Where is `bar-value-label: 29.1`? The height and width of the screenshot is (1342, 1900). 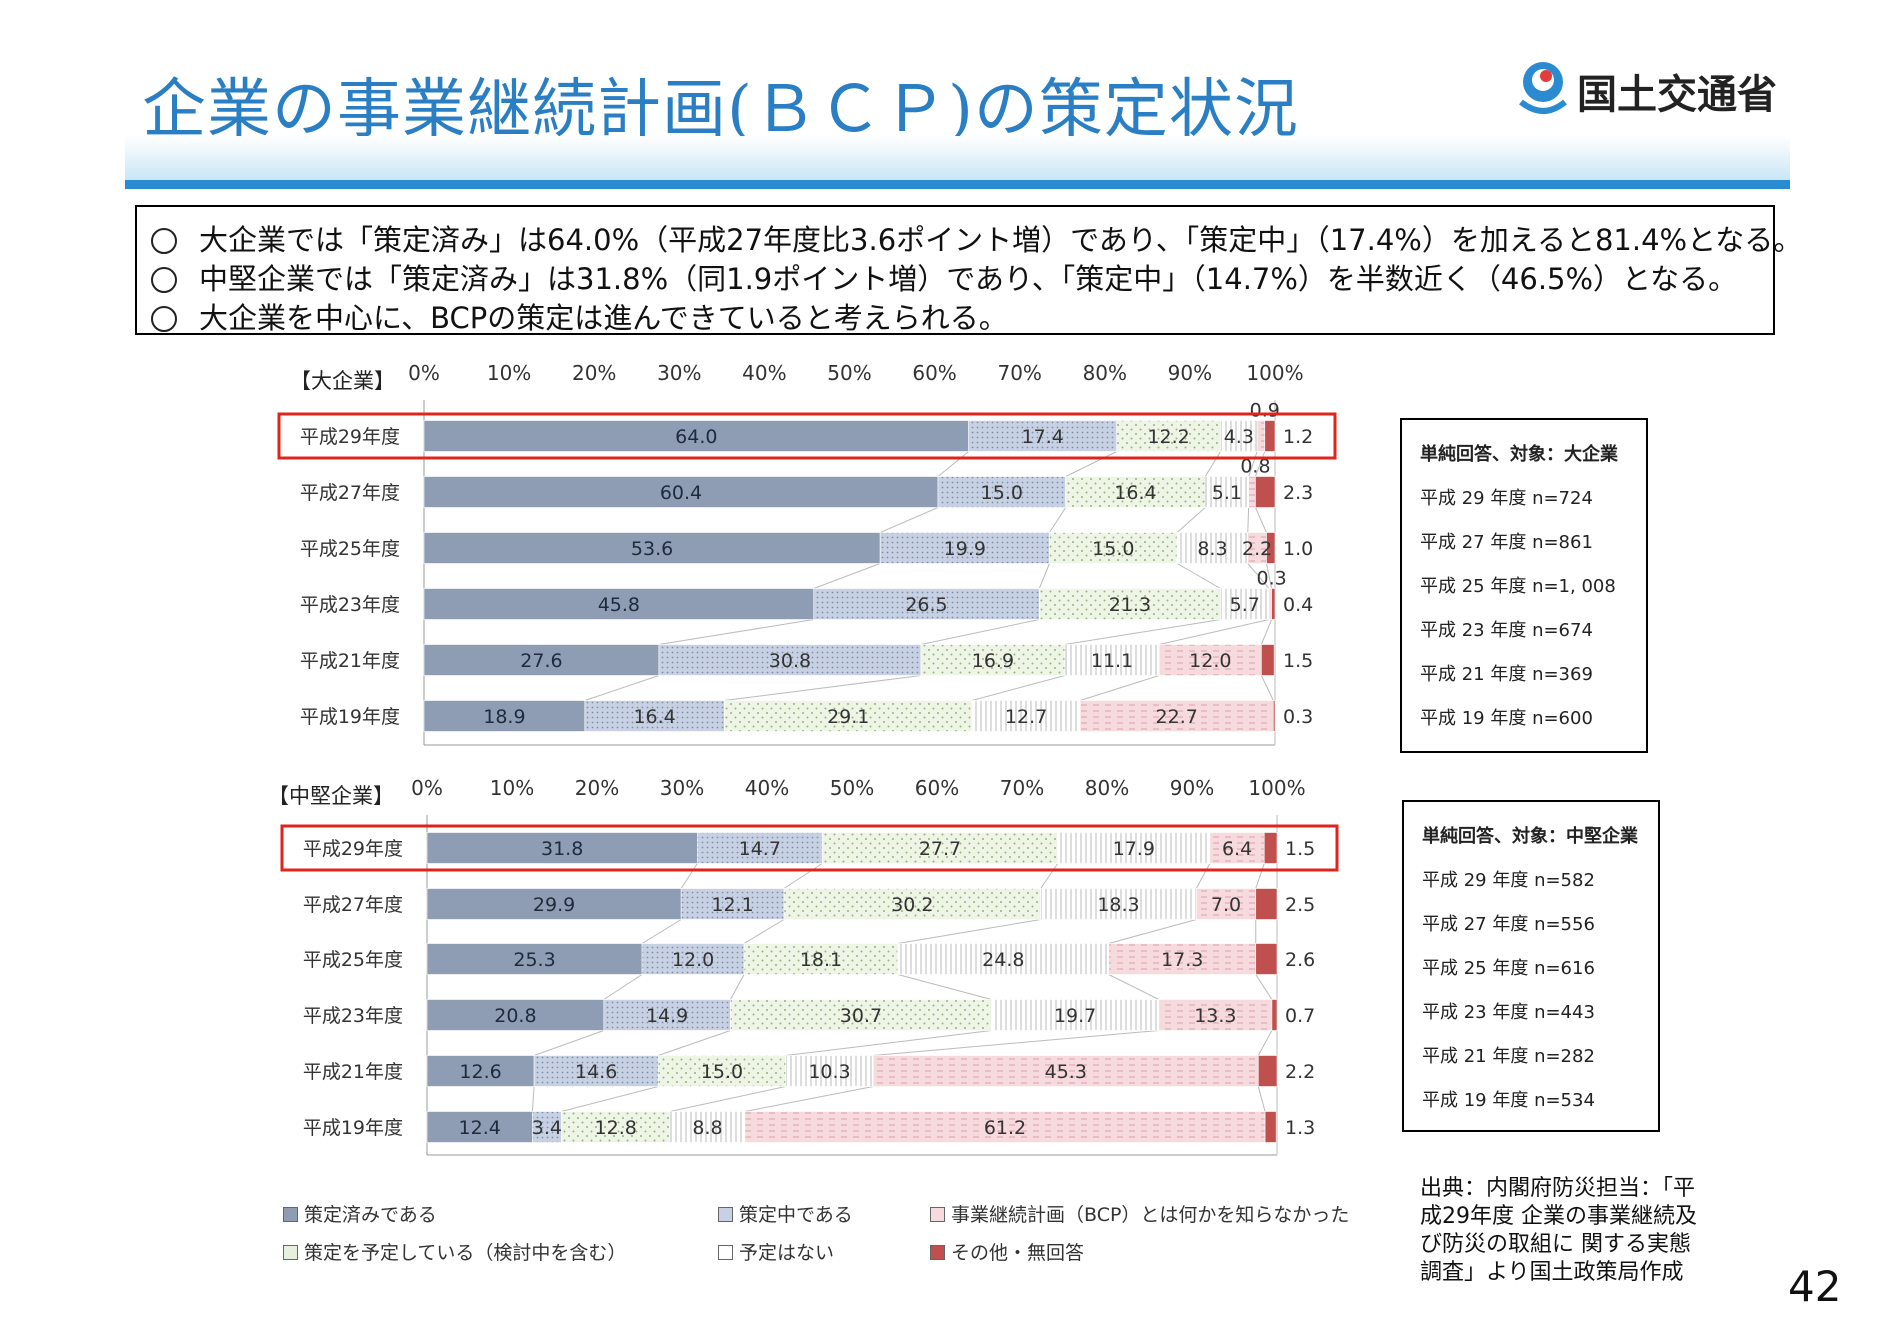 bar-value-label: 29.1 is located at coordinates (848, 717).